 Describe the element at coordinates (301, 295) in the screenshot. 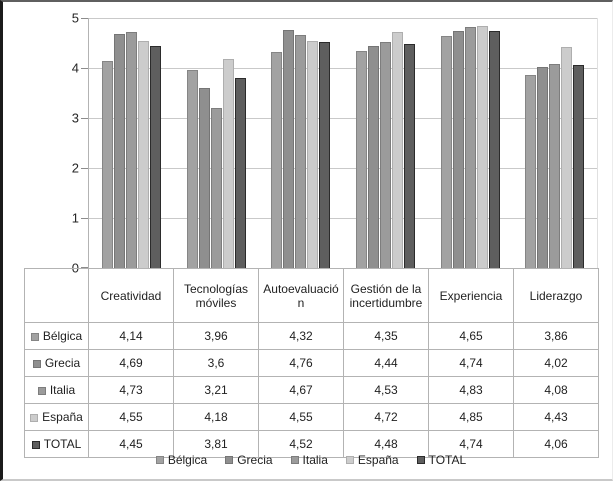

I see `column-header-autoevaluacio-n: Autoevaluación` at that location.